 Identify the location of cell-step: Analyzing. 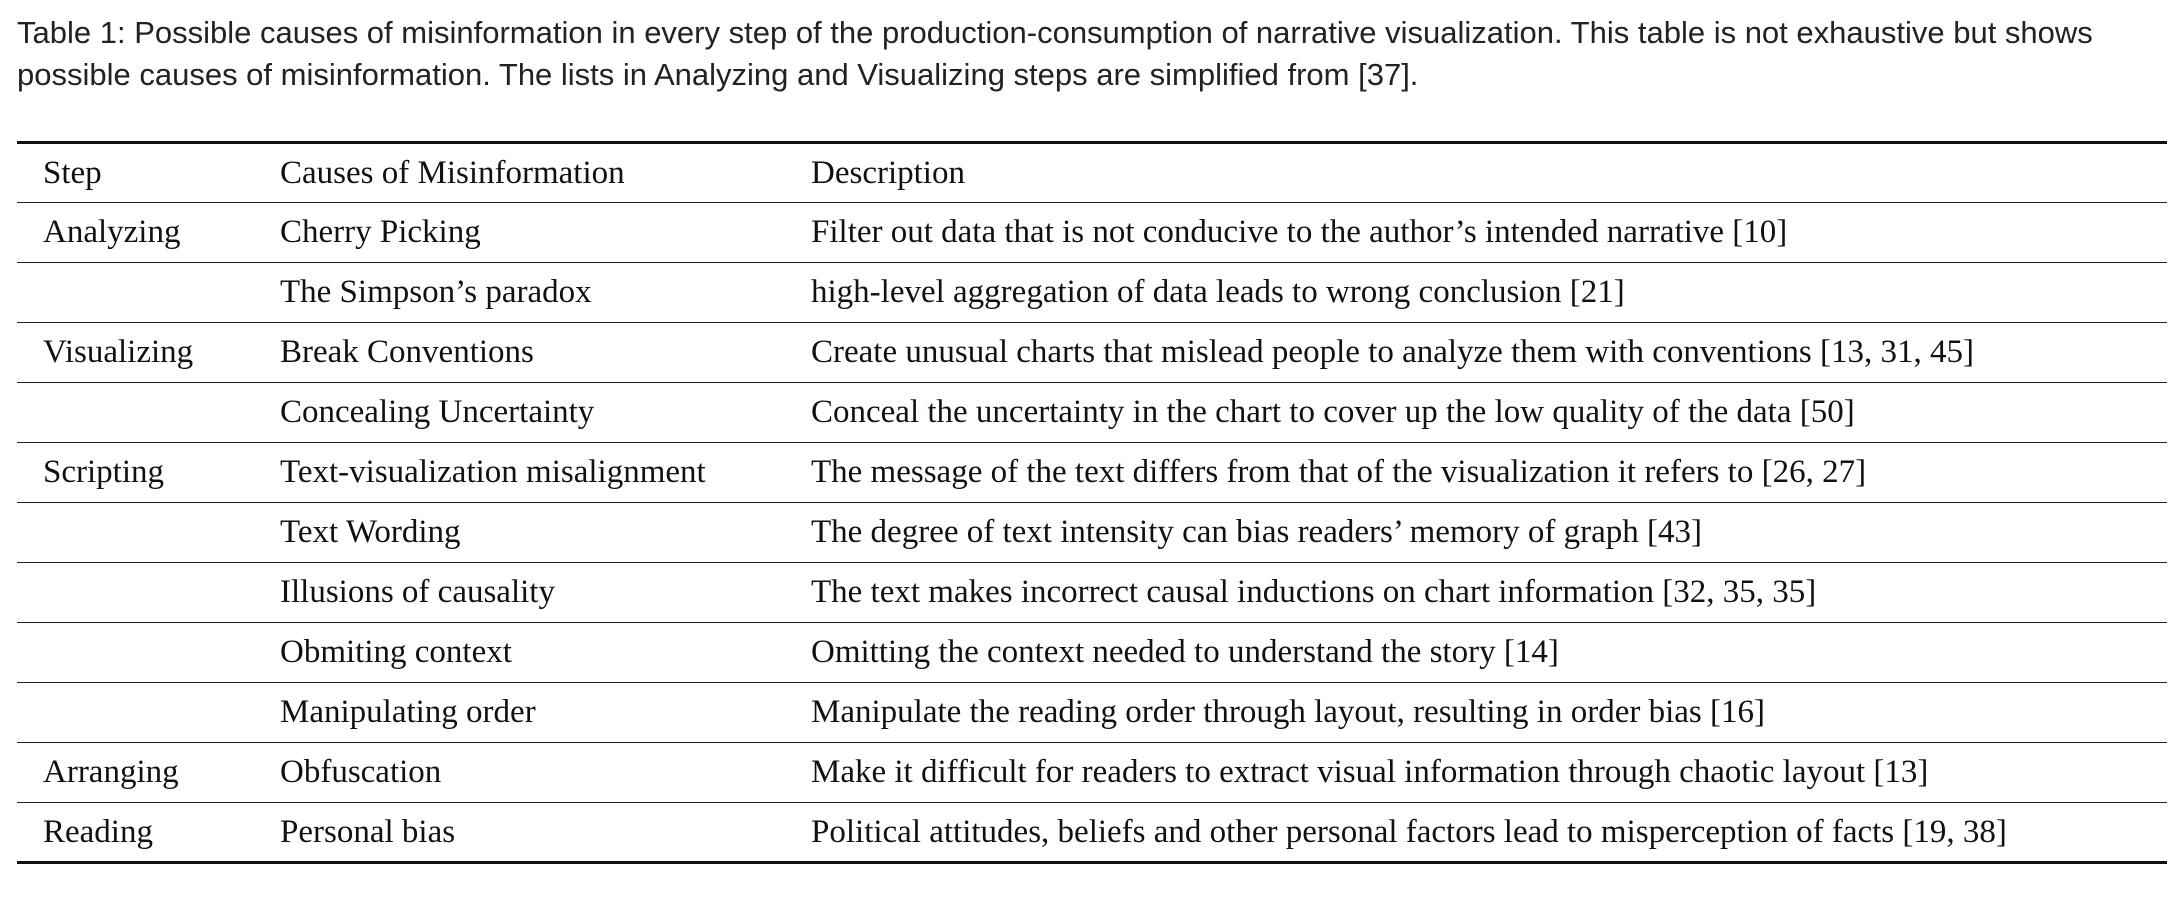
(112, 232).